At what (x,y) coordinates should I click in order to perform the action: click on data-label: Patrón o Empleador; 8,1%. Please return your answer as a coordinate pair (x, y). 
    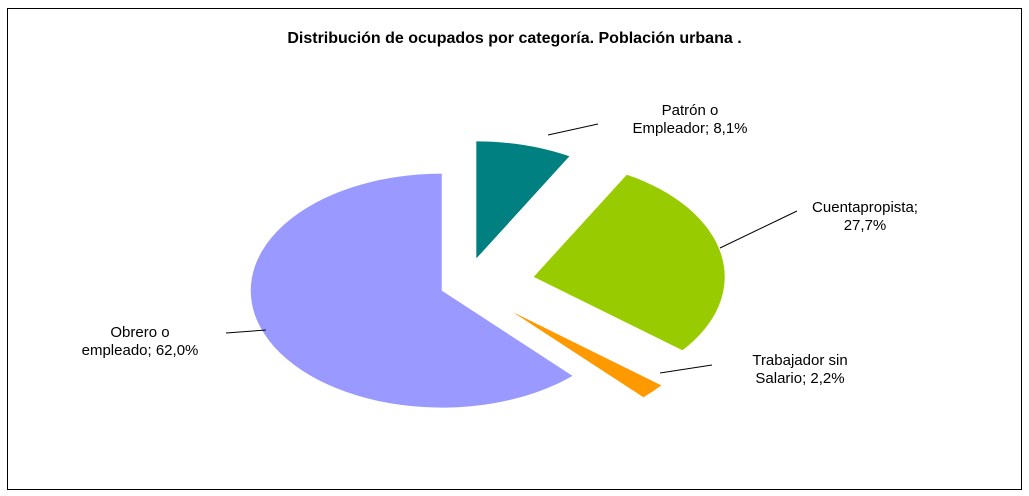
    Looking at the image, I should click on (690, 119).